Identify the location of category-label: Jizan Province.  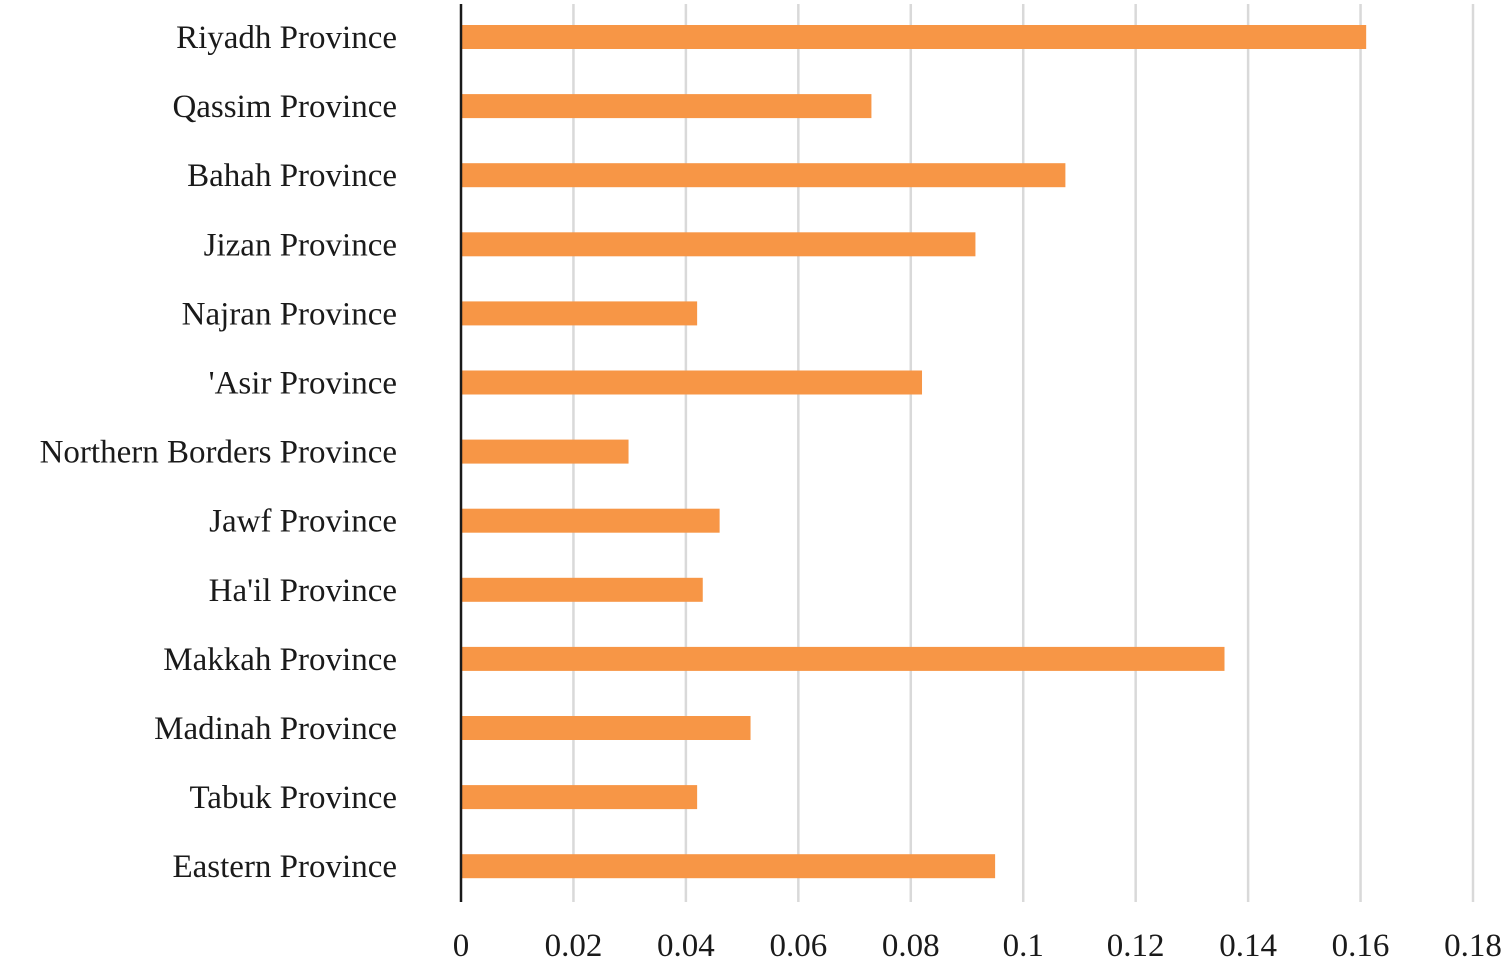
(300, 245).